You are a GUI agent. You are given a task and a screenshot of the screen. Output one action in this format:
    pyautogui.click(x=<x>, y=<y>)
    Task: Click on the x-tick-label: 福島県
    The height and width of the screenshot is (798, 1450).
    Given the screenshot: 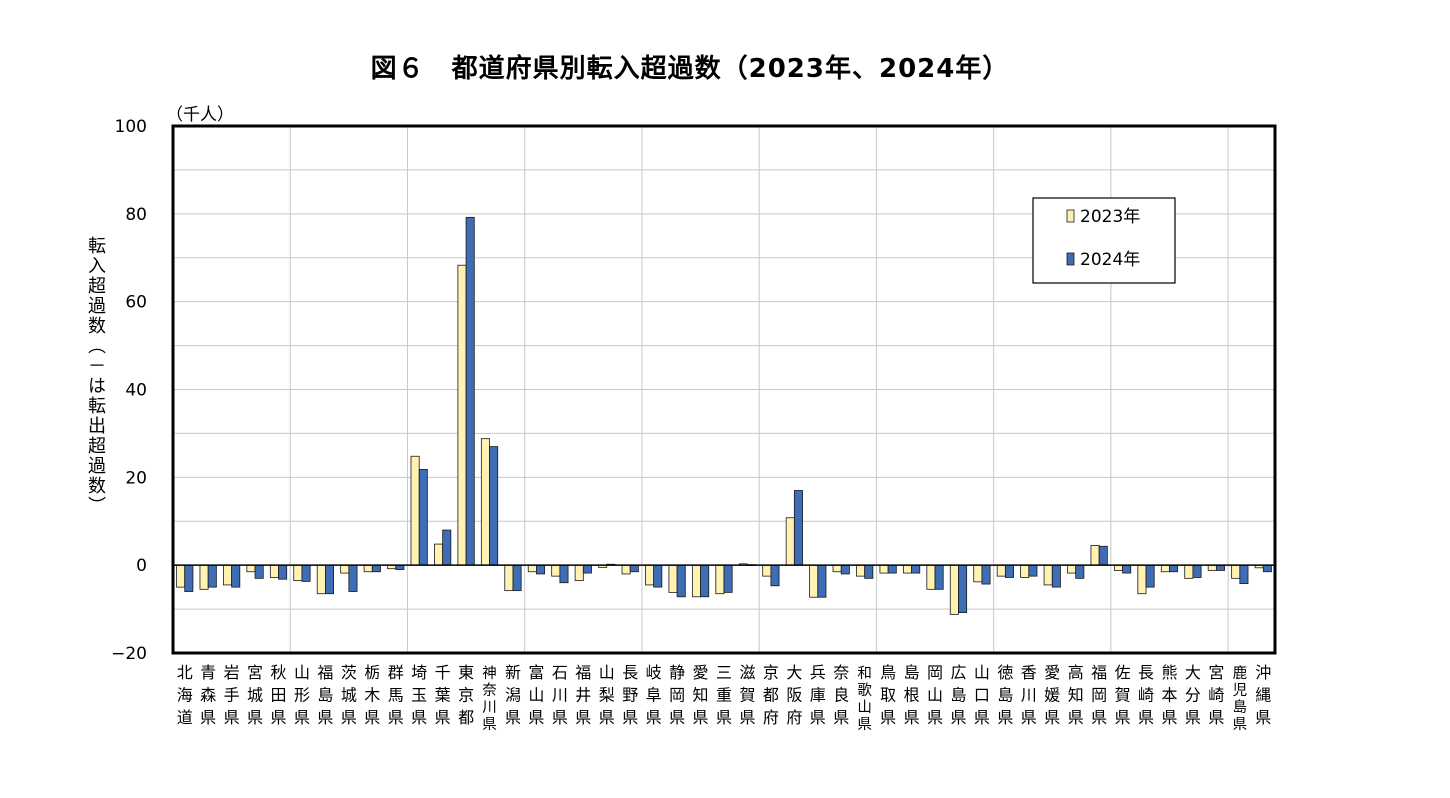 What is the action you would take?
    pyautogui.click(x=325, y=695)
    